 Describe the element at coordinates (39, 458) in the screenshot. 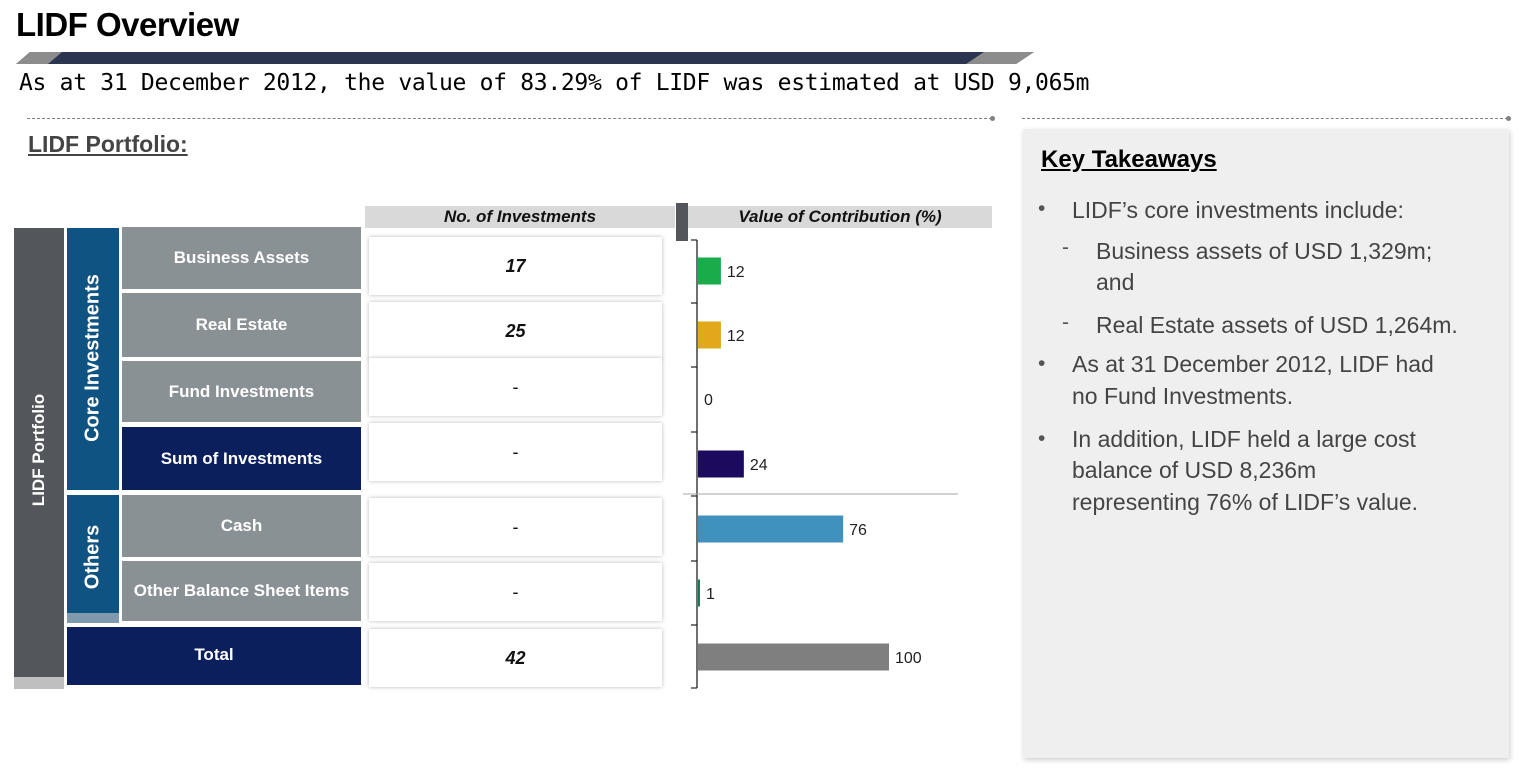

I see `side-bar-lidf-portfolio` at that location.